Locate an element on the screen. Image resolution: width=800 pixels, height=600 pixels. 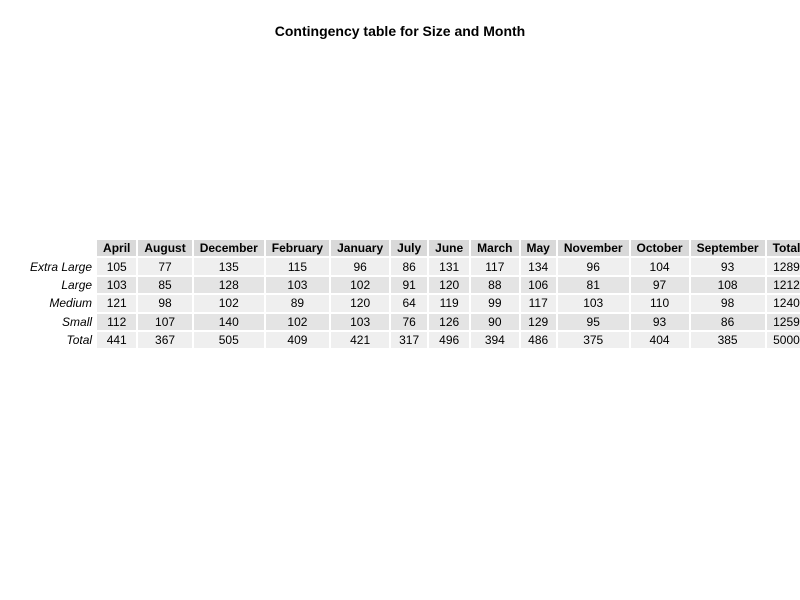
column-header-july: July is located at coordinates (409, 248).